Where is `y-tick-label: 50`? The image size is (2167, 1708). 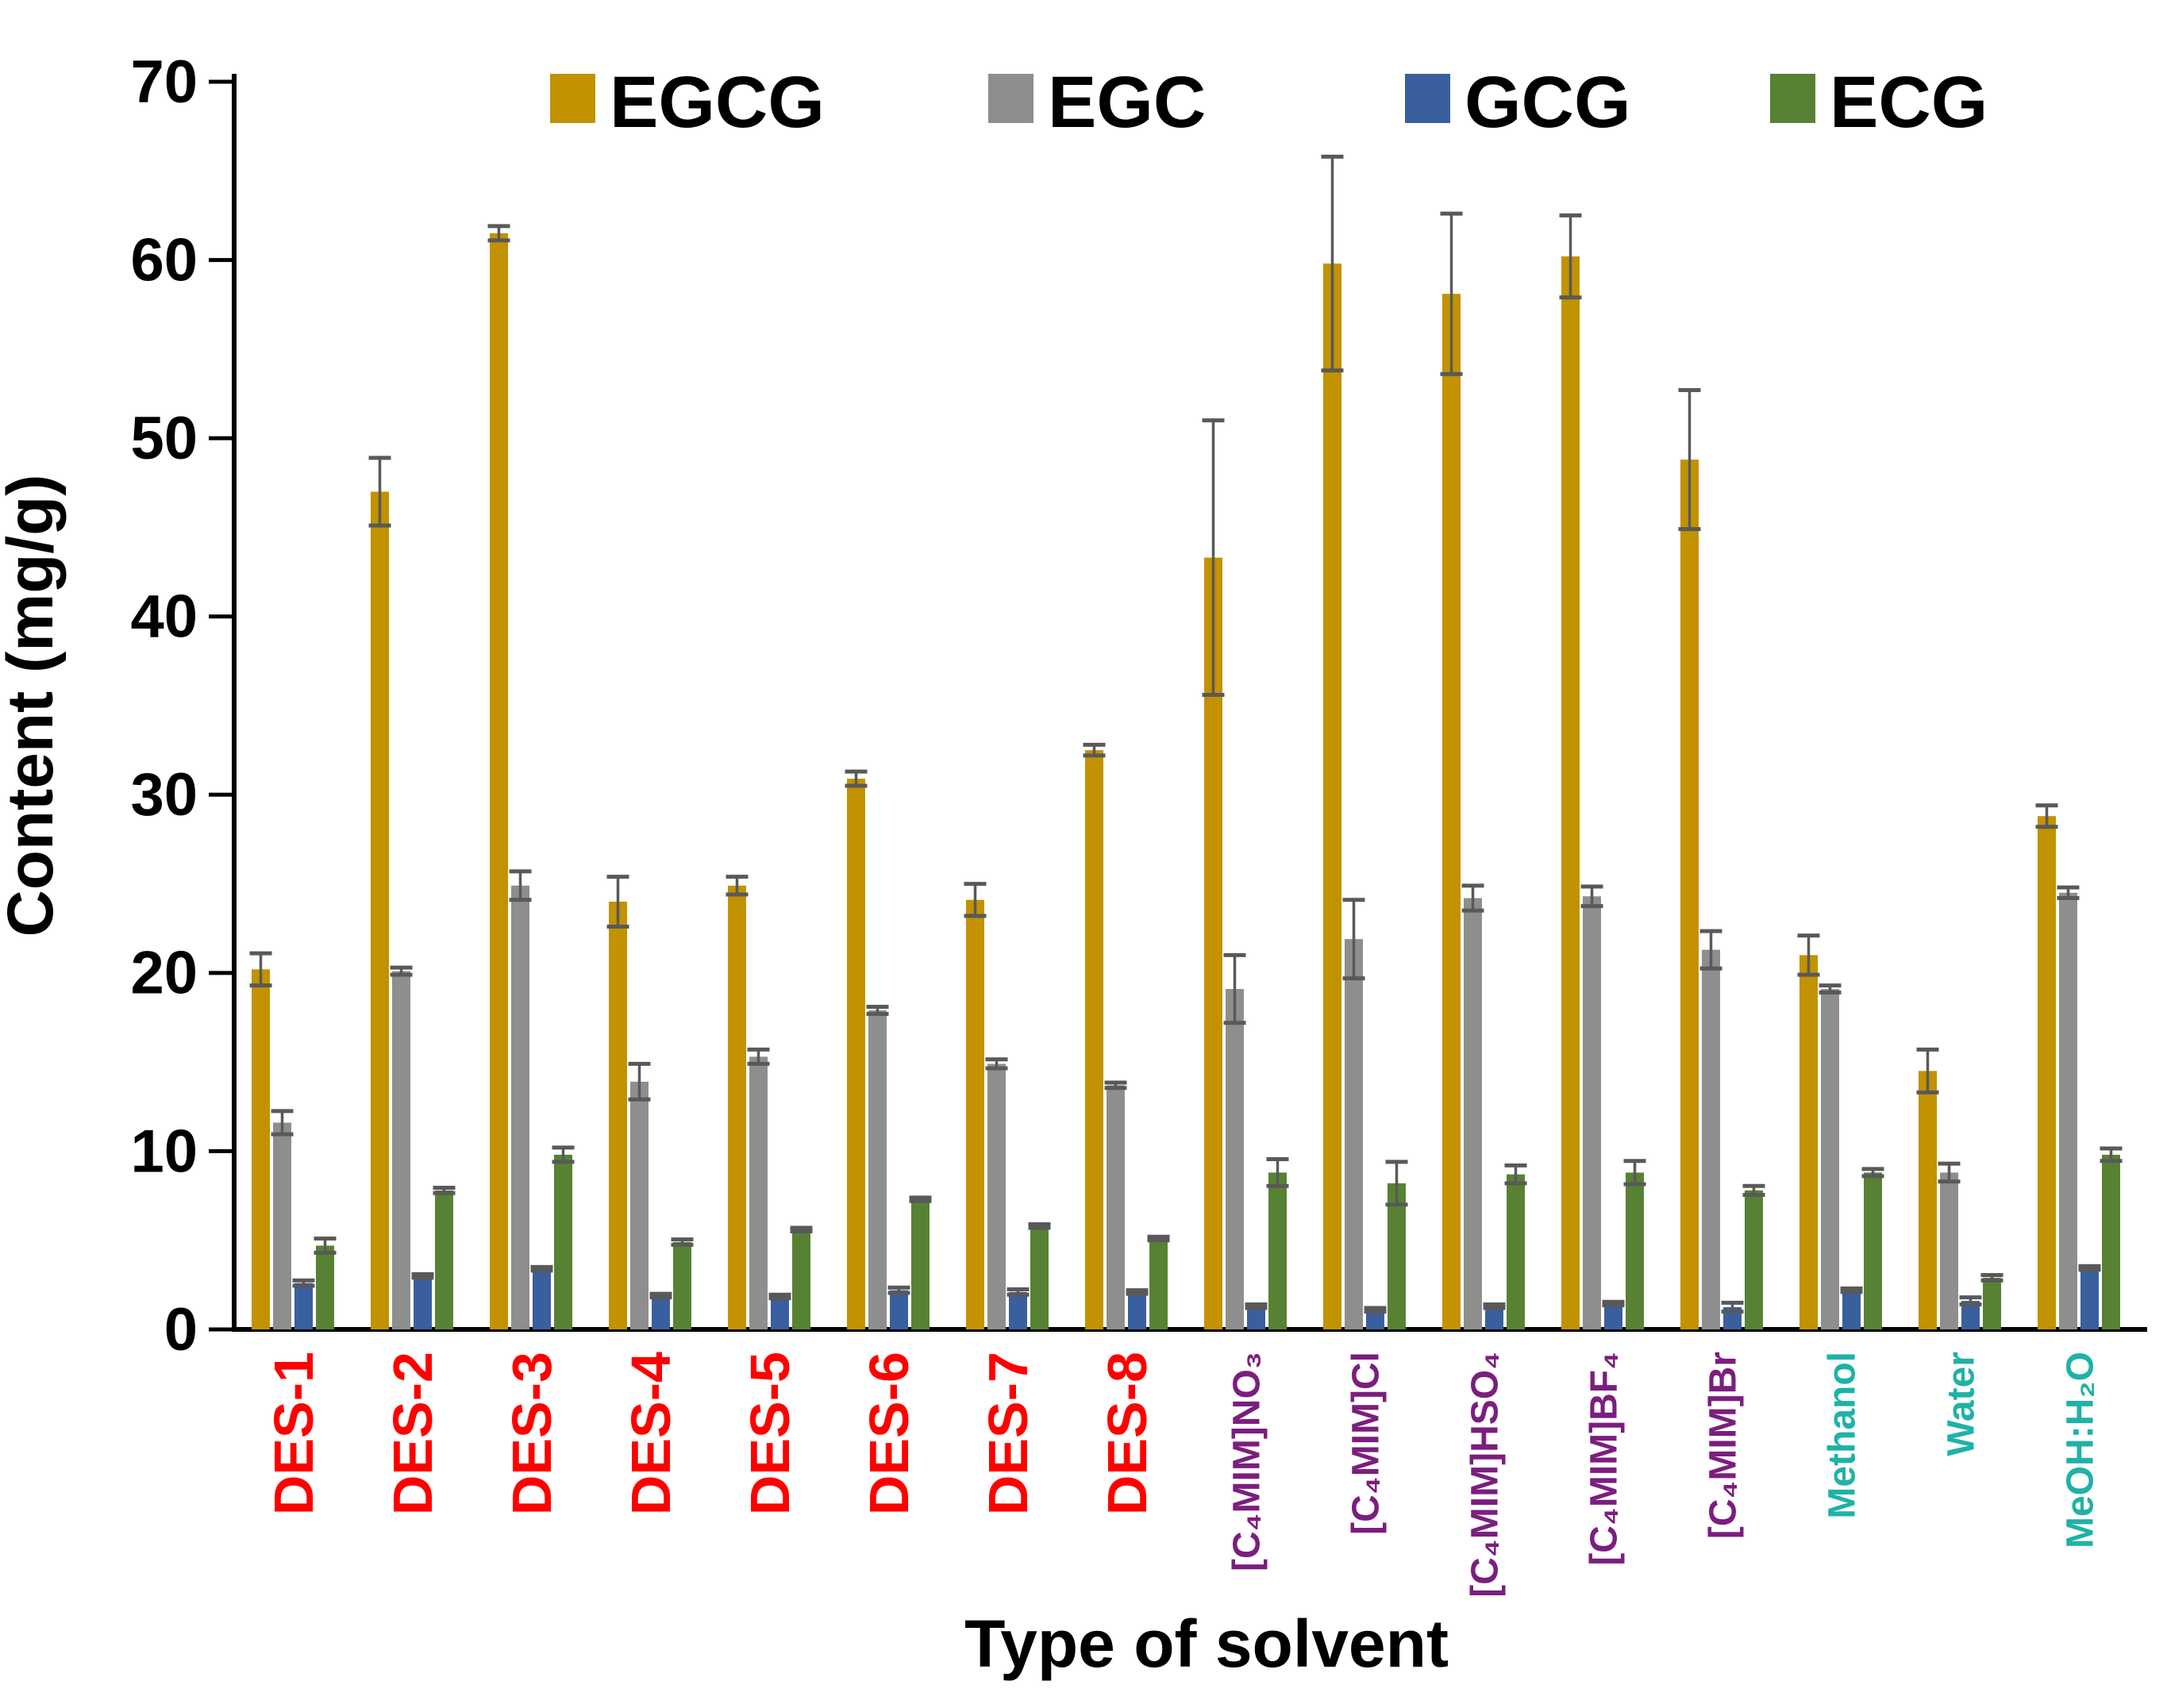 y-tick-label: 50 is located at coordinates (164, 438).